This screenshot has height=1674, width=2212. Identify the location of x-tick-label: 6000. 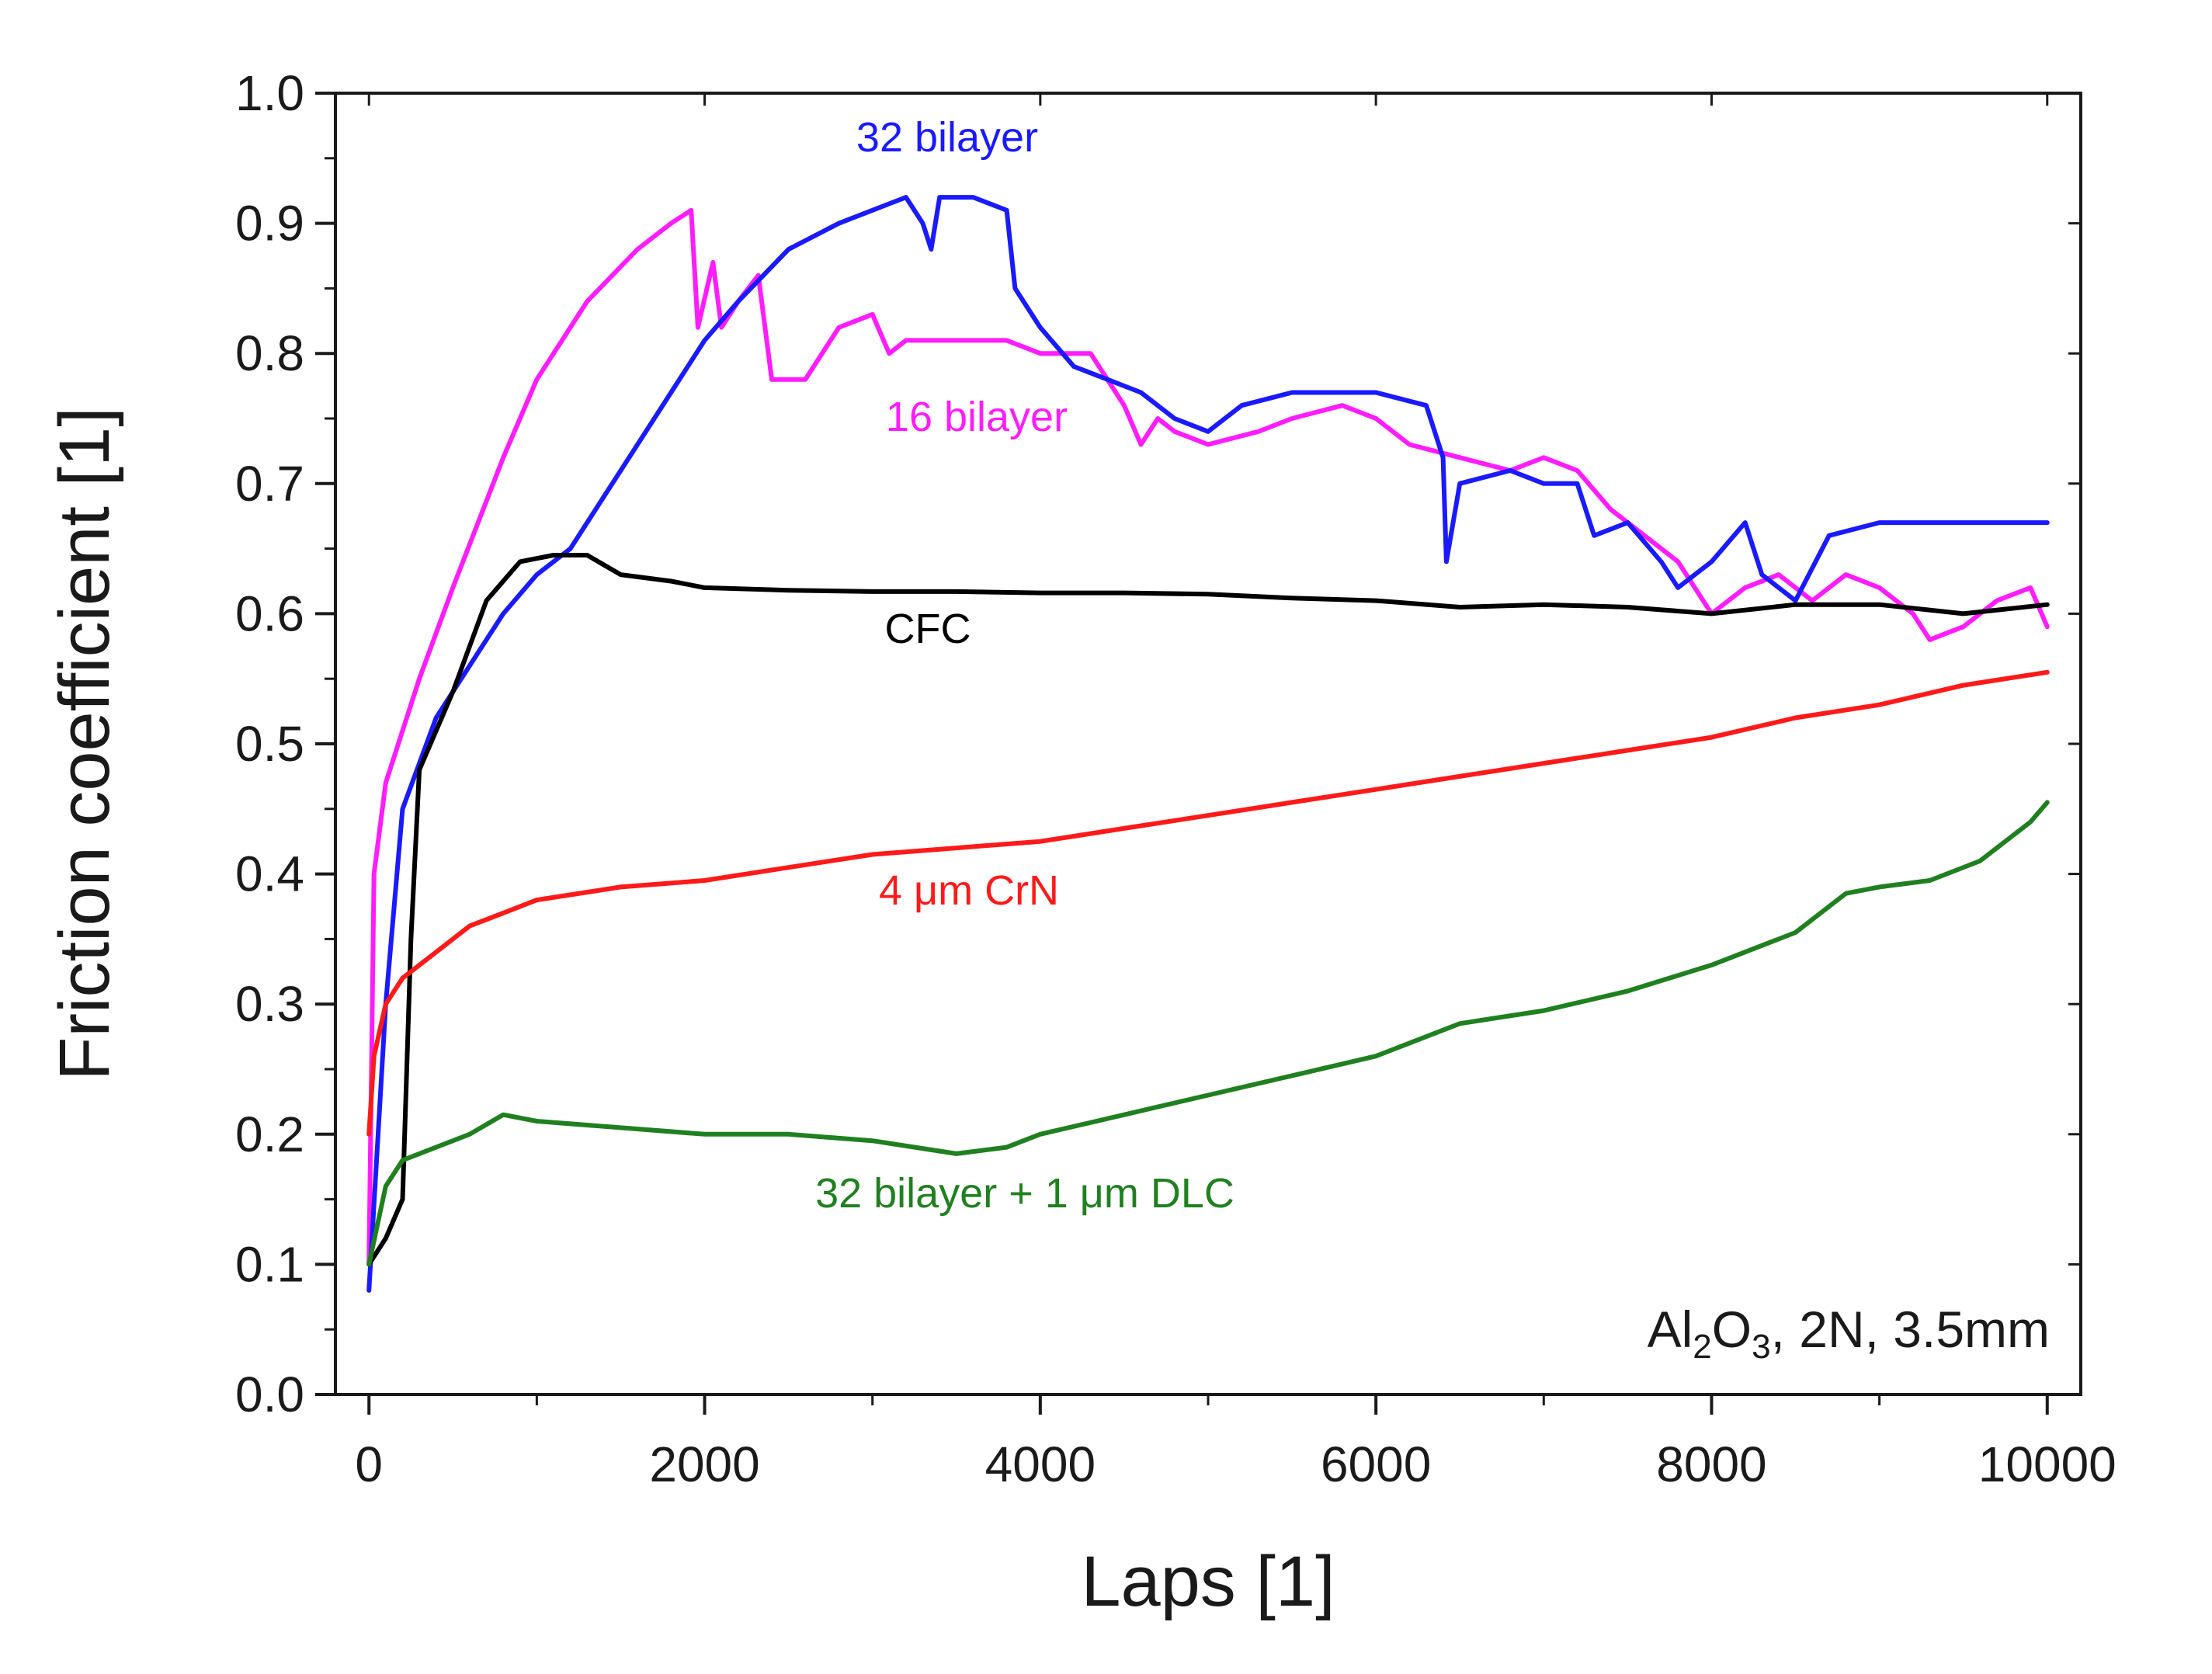
(1376, 1464).